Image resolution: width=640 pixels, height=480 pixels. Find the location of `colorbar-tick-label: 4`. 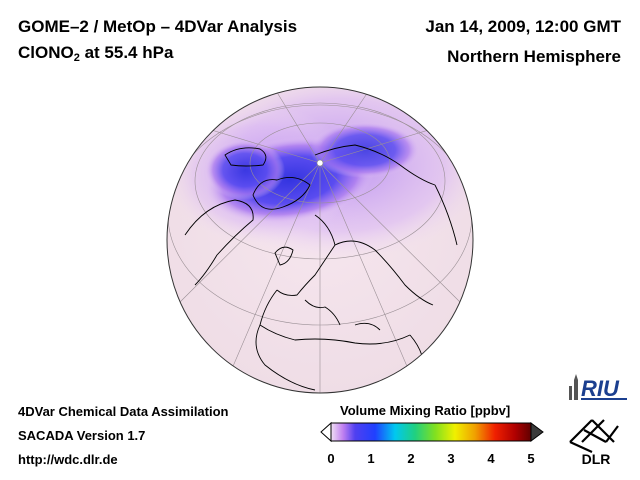

colorbar-tick-label: 4 is located at coordinates (491, 458).